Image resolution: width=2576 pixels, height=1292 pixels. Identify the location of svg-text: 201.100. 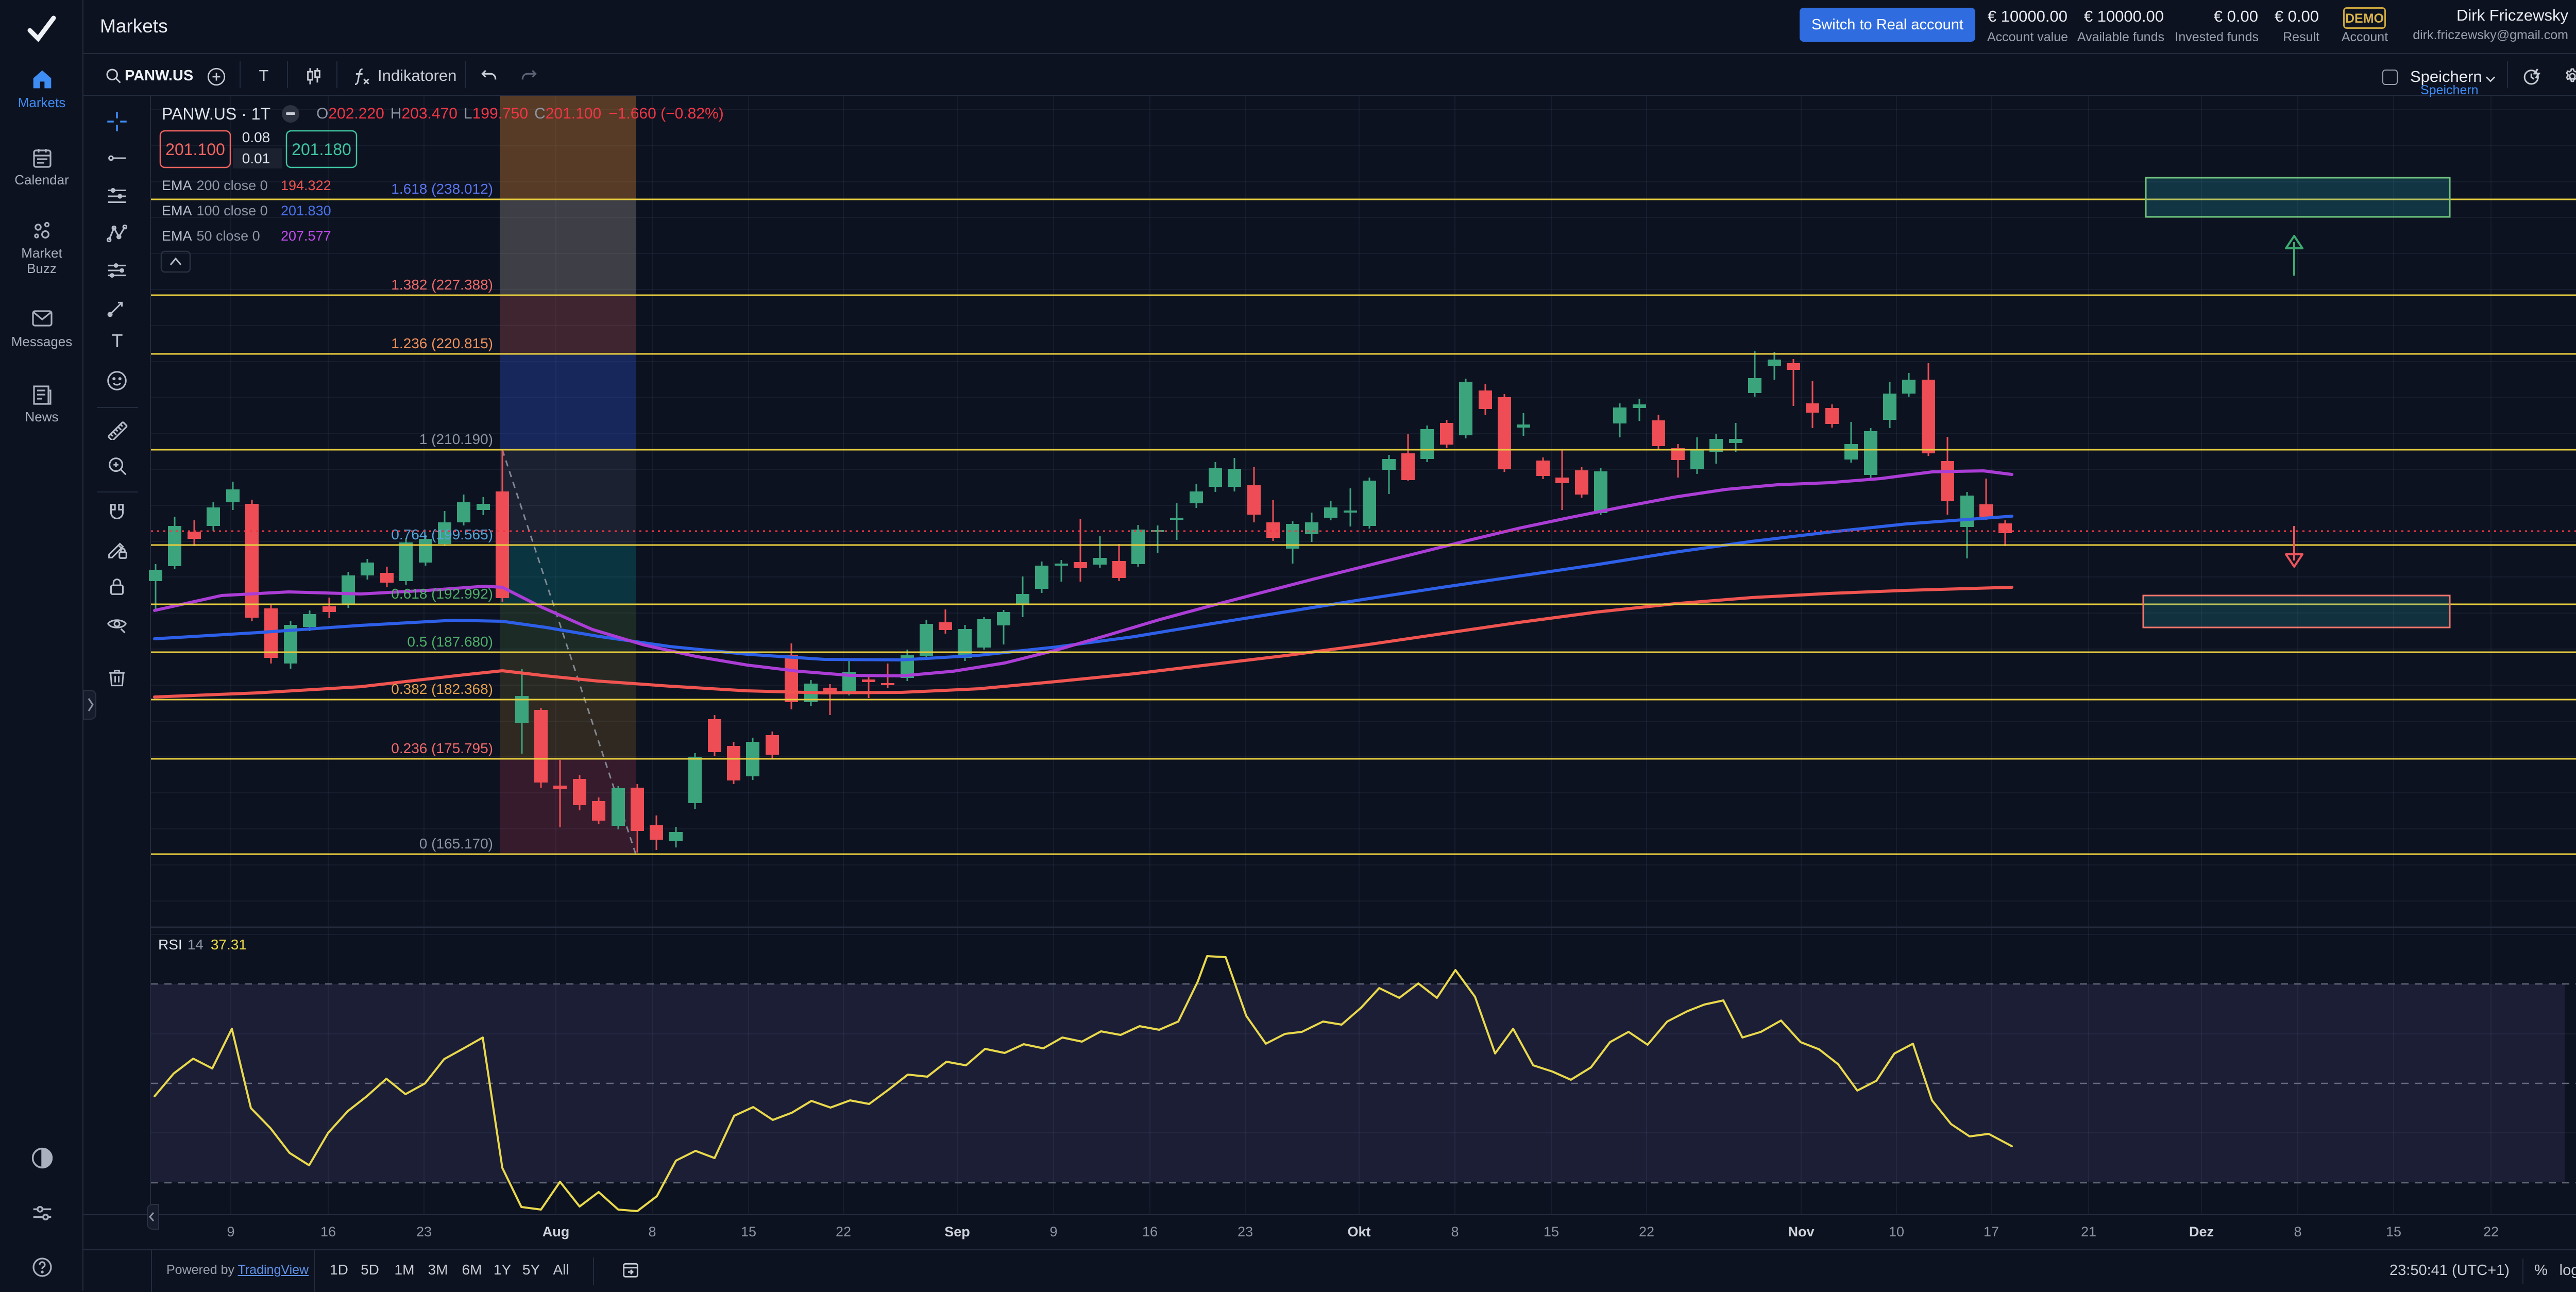
(195, 149).